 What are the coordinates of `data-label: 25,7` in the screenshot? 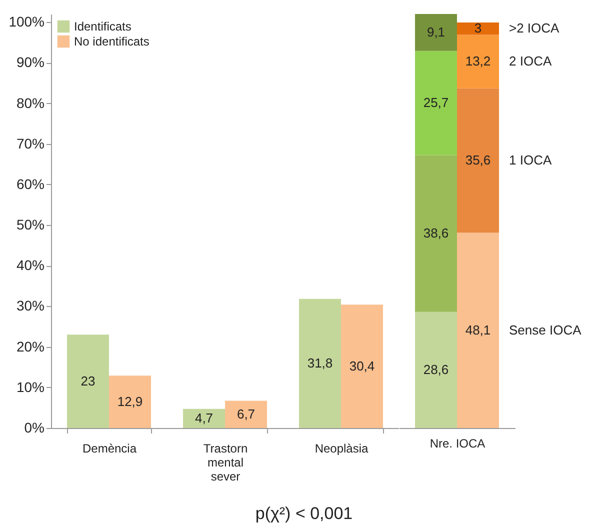 It's located at (436, 102).